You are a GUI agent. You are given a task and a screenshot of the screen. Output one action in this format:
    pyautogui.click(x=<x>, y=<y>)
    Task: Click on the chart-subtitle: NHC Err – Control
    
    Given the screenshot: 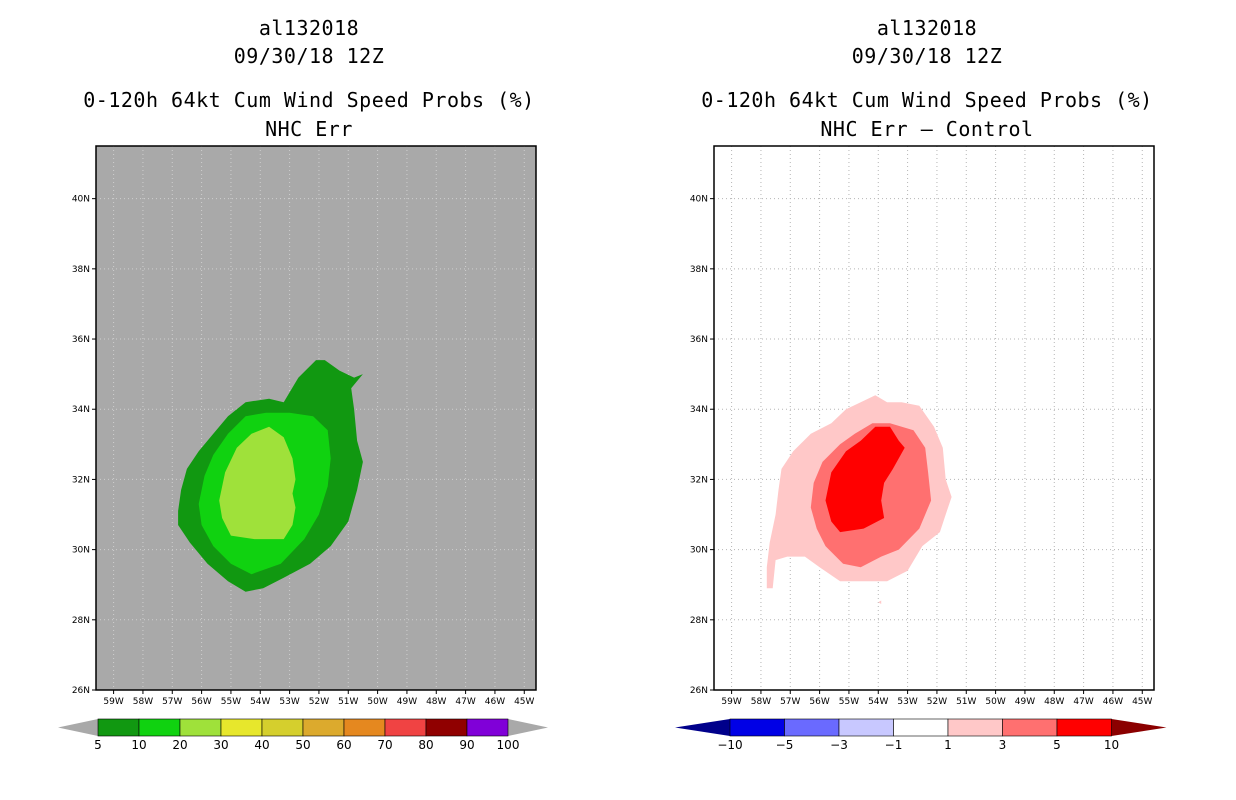 What is the action you would take?
    pyautogui.click(x=927, y=129)
    